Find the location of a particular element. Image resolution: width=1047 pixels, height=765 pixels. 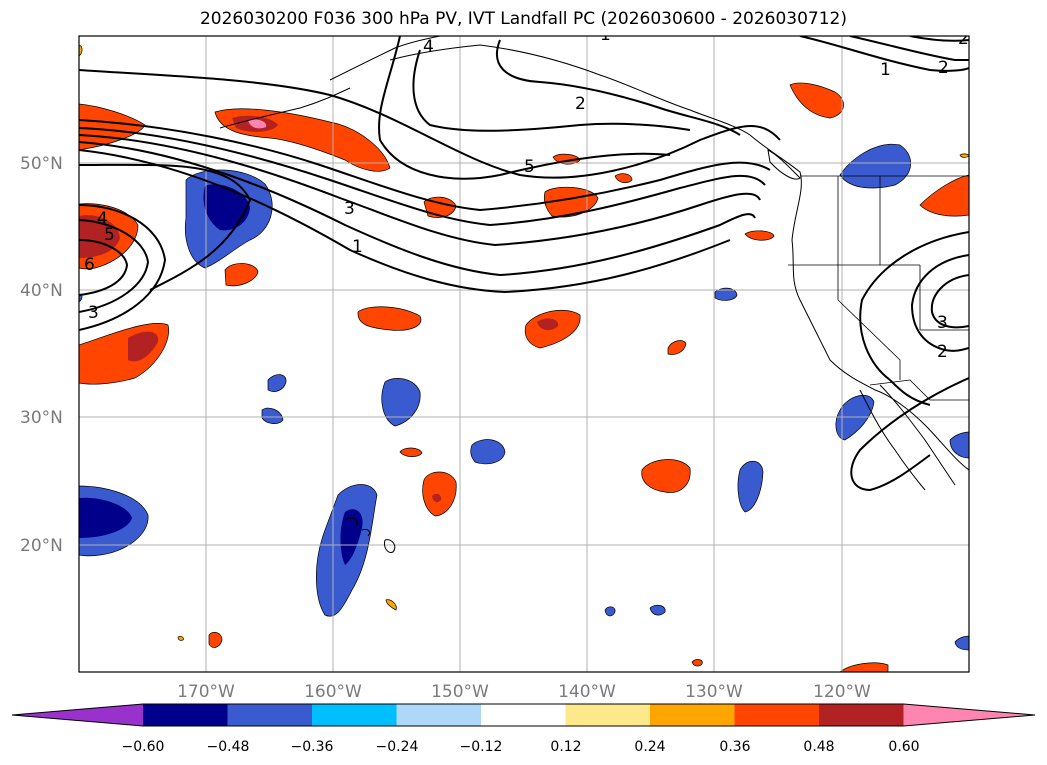

lon-label: 150°W is located at coordinates (460, 692).